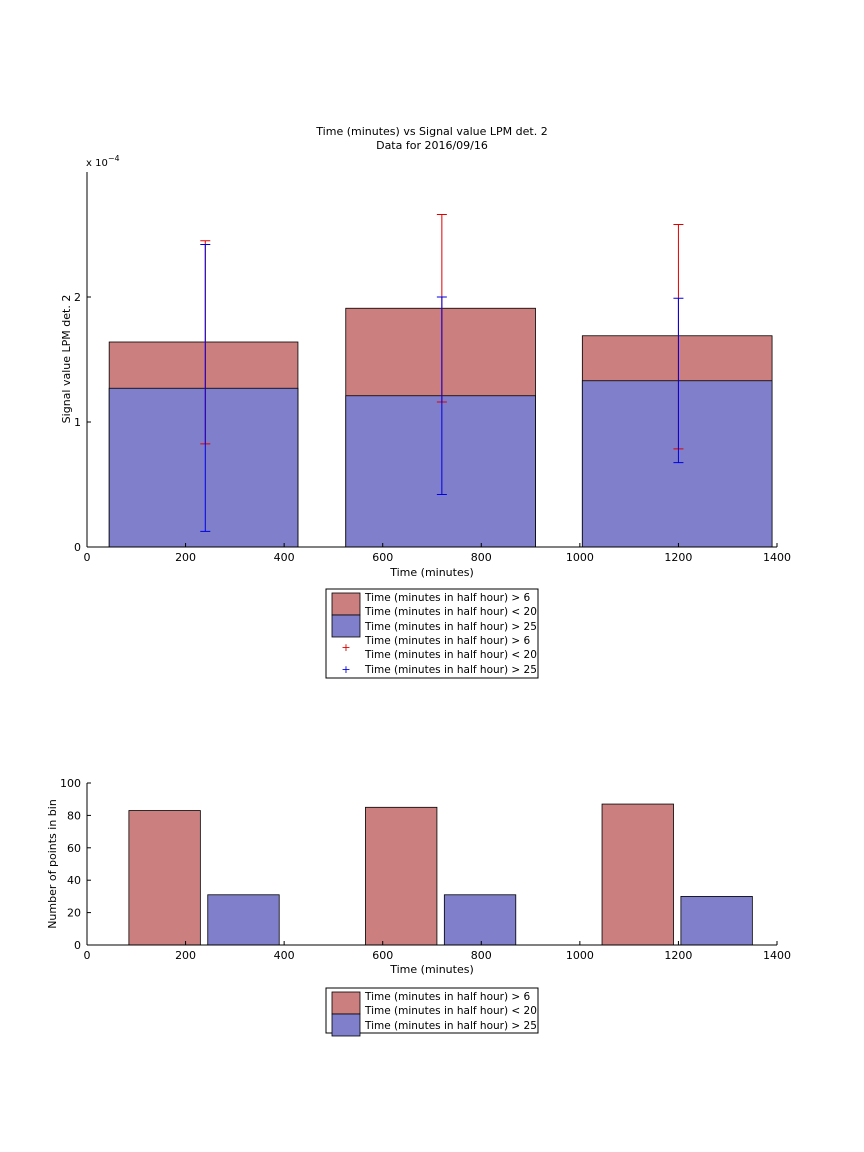 This screenshot has width=864, height=1152. Describe the element at coordinates (77, 547) in the screenshot. I see `top-ytick-label: 0` at that location.